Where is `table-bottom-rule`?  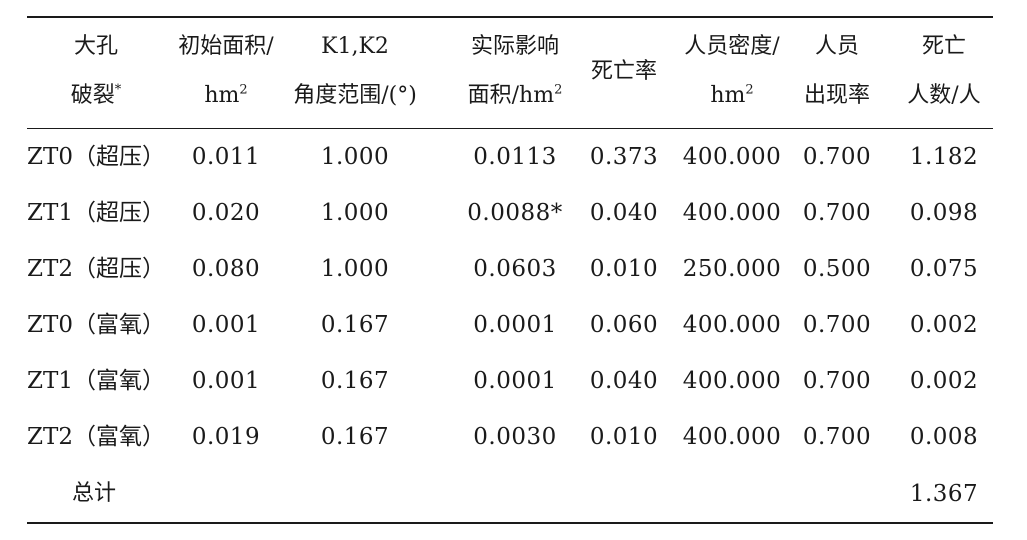
table-bottom-rule is located at coordinates (510, 523).